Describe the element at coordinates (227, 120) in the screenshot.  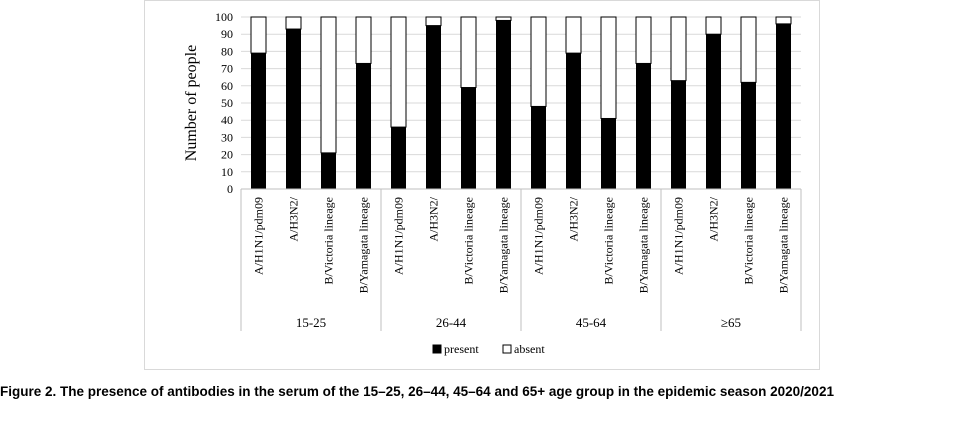
I see `y-tick-label: 40` at that location.